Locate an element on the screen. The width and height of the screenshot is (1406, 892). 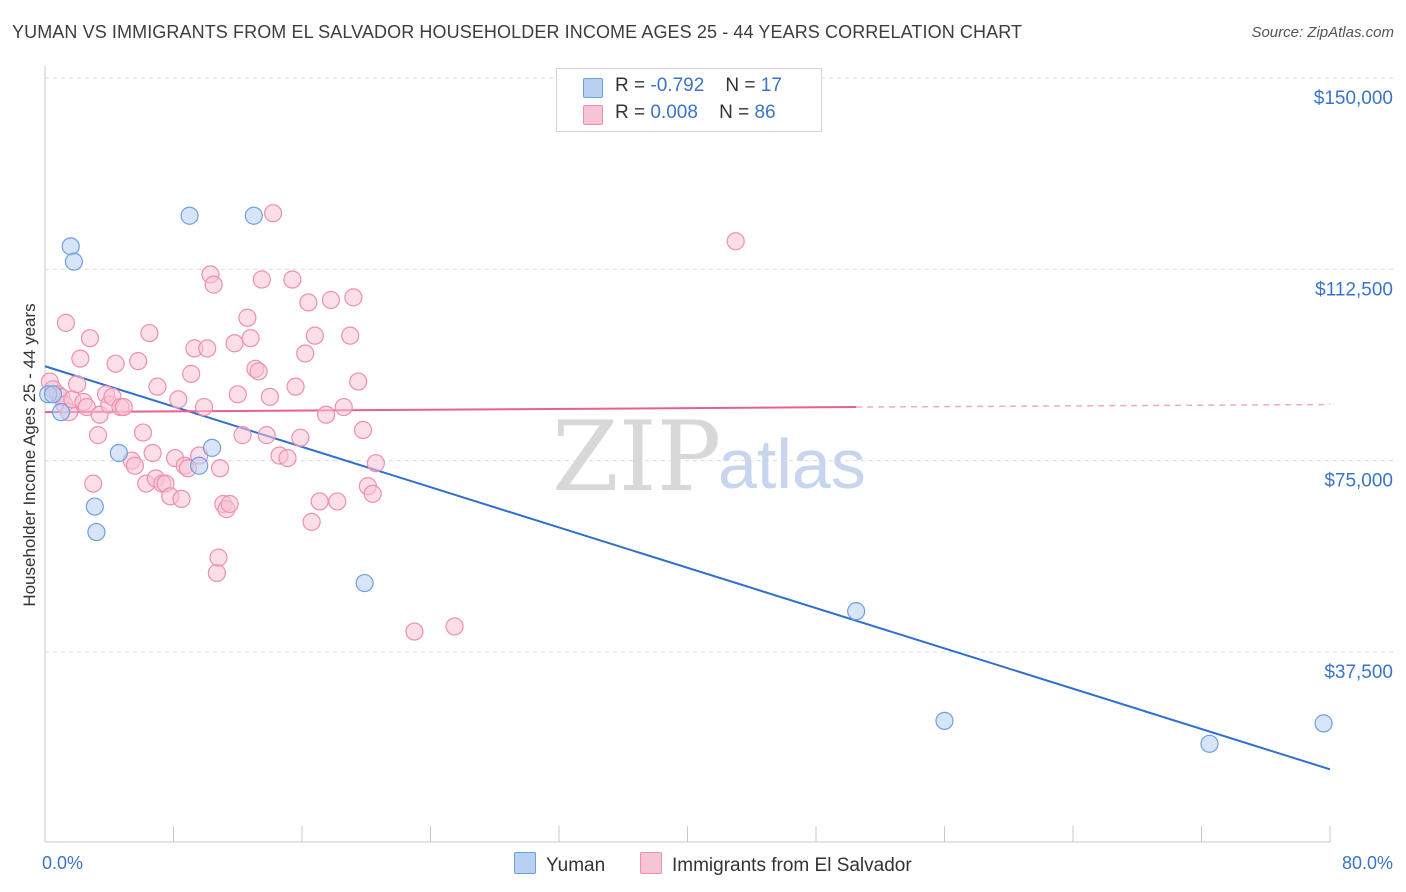
bottom-legend-yuman: Yuman is located at coordinates (559, 864).